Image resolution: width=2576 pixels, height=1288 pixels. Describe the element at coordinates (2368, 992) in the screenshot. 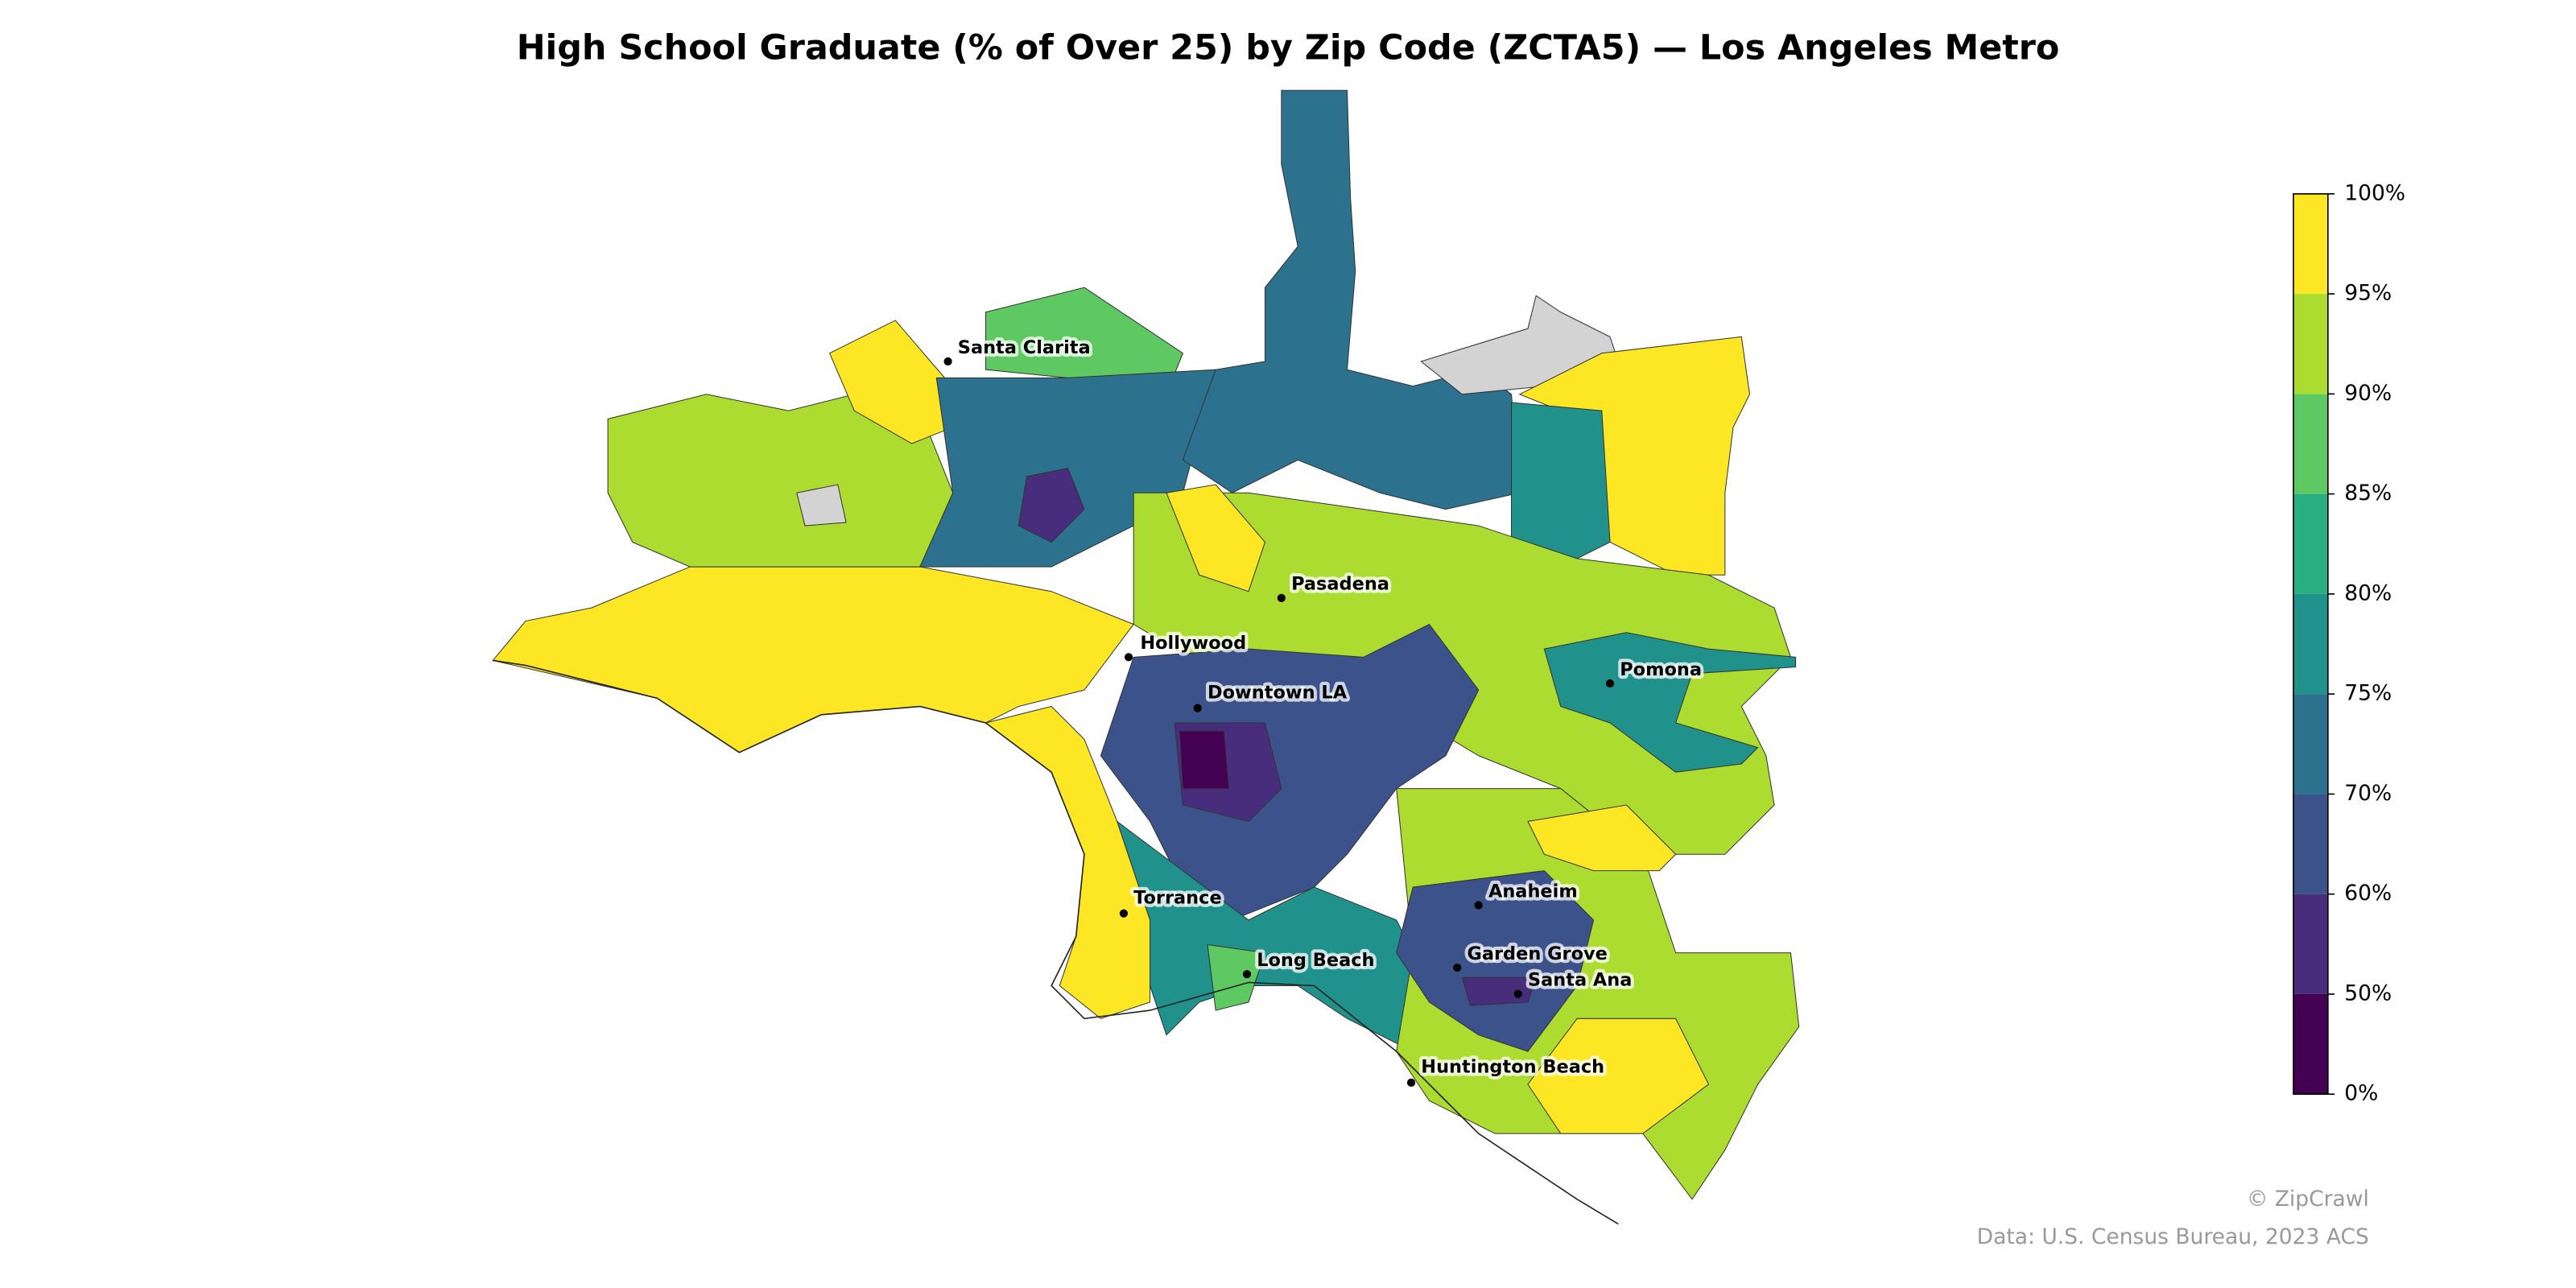

I see `colorbar-tick-label: 50%` at that location.